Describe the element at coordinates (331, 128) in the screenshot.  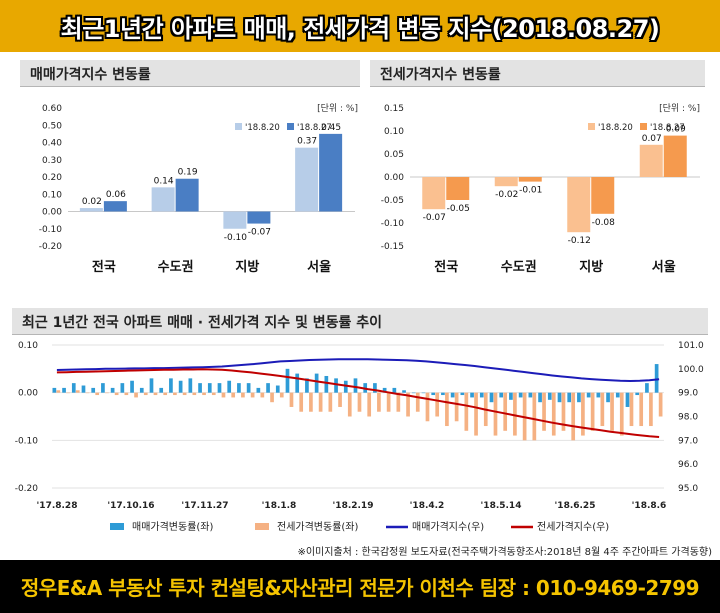
I see `sale-data-label: 0.45` at that location.